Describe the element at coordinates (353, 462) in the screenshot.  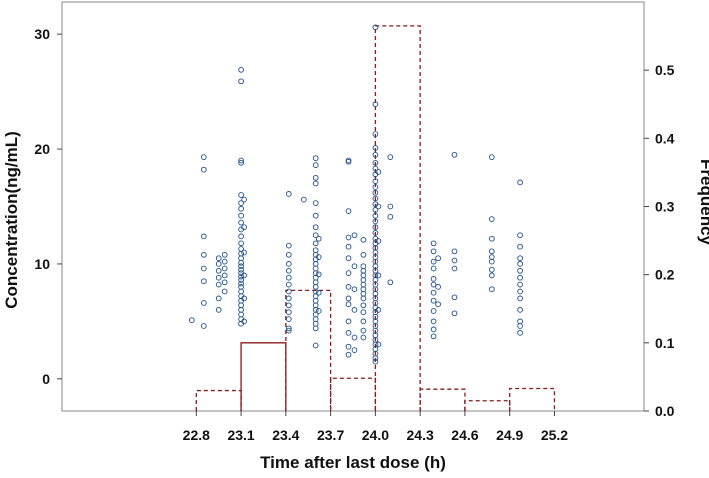
I see `x-axis-title: Time after last dose (h)` at that location.